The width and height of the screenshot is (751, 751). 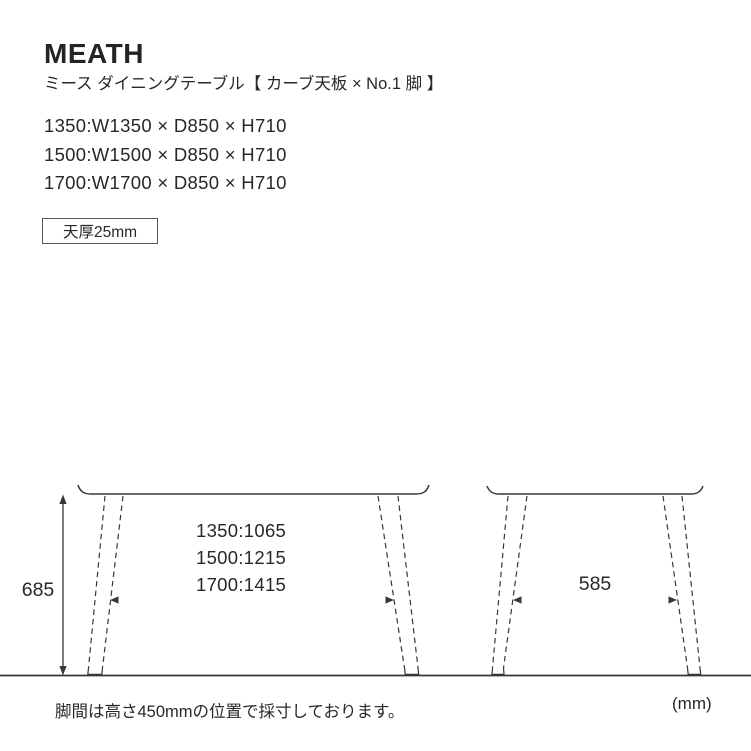 I want to click on down-arrowhead-icon, so click(x=63, y=671).